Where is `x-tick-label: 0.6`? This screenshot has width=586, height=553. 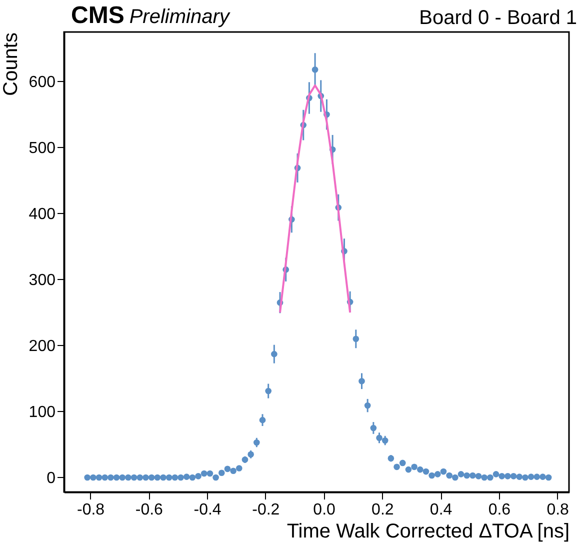
x-tick-label: 0.6 is located at coordinates (499, 510).